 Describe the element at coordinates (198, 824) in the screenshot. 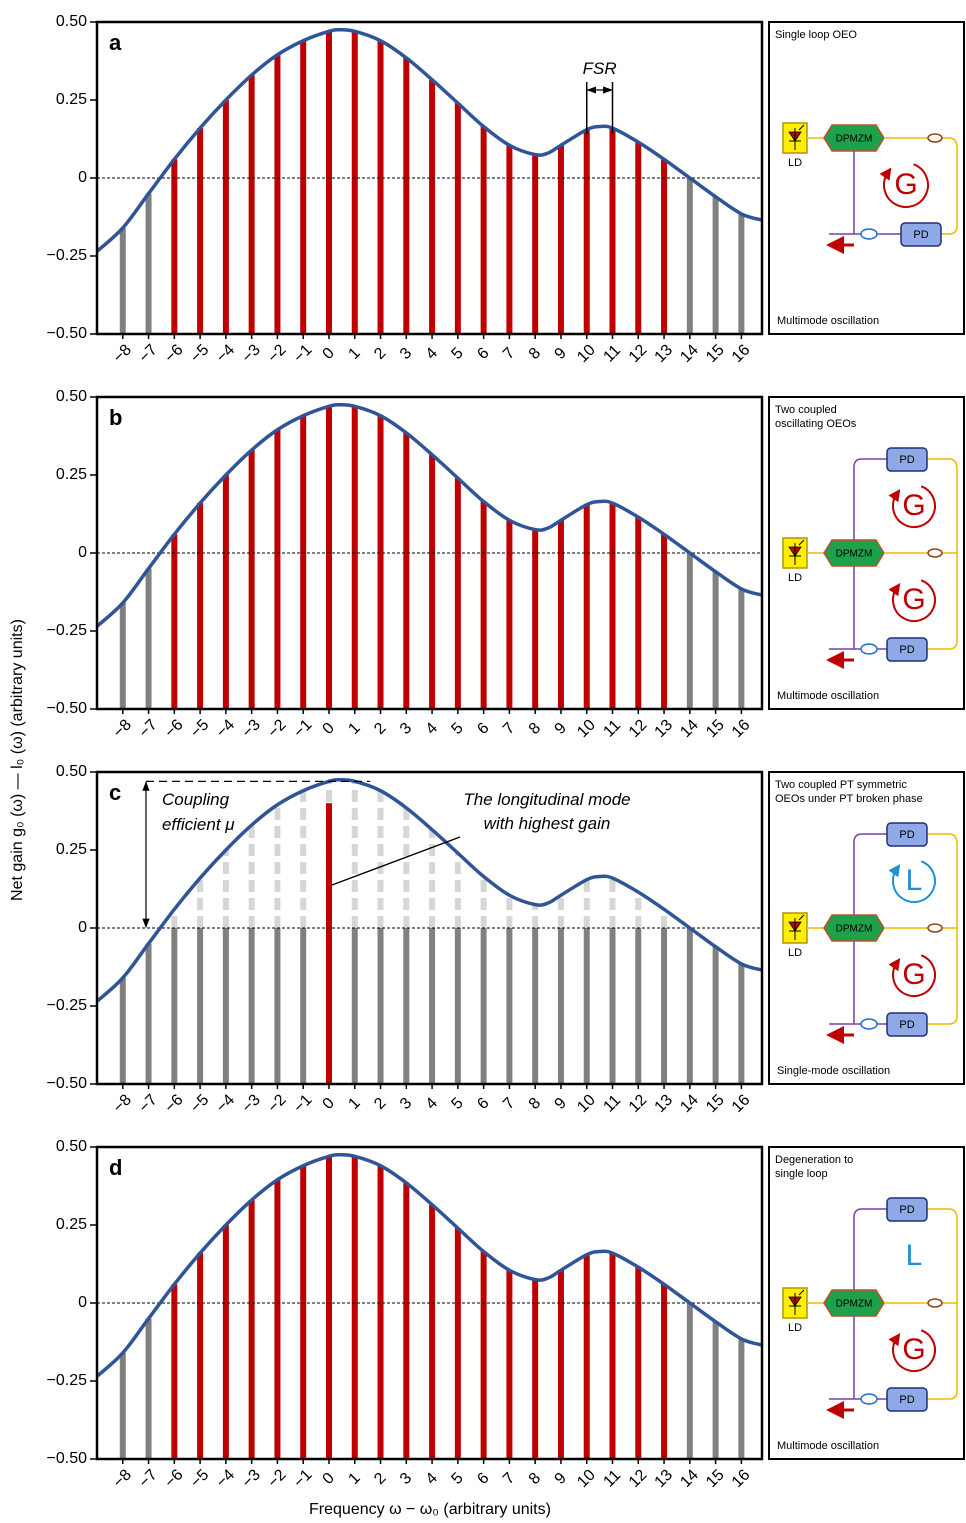

I see `coupling-label: efficient μ` at that location.